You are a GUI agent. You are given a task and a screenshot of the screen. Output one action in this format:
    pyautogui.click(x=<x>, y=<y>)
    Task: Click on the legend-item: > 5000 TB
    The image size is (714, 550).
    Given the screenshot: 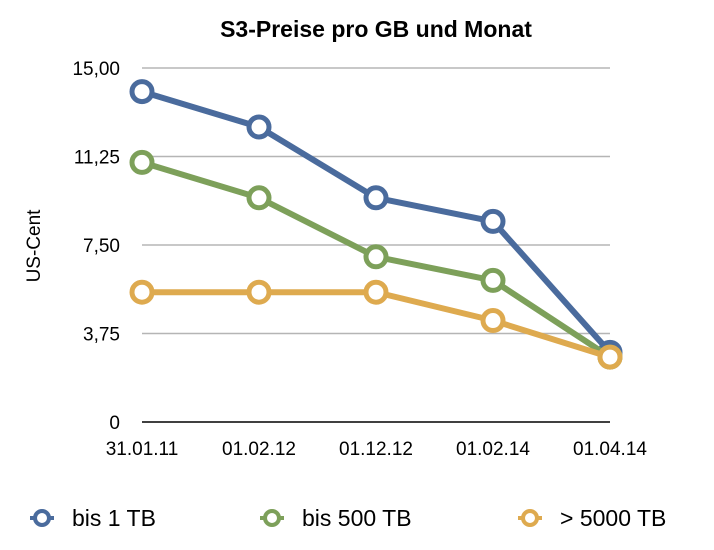 What is the action you would take?
    pyautogui.click(x=592, y=518)
    